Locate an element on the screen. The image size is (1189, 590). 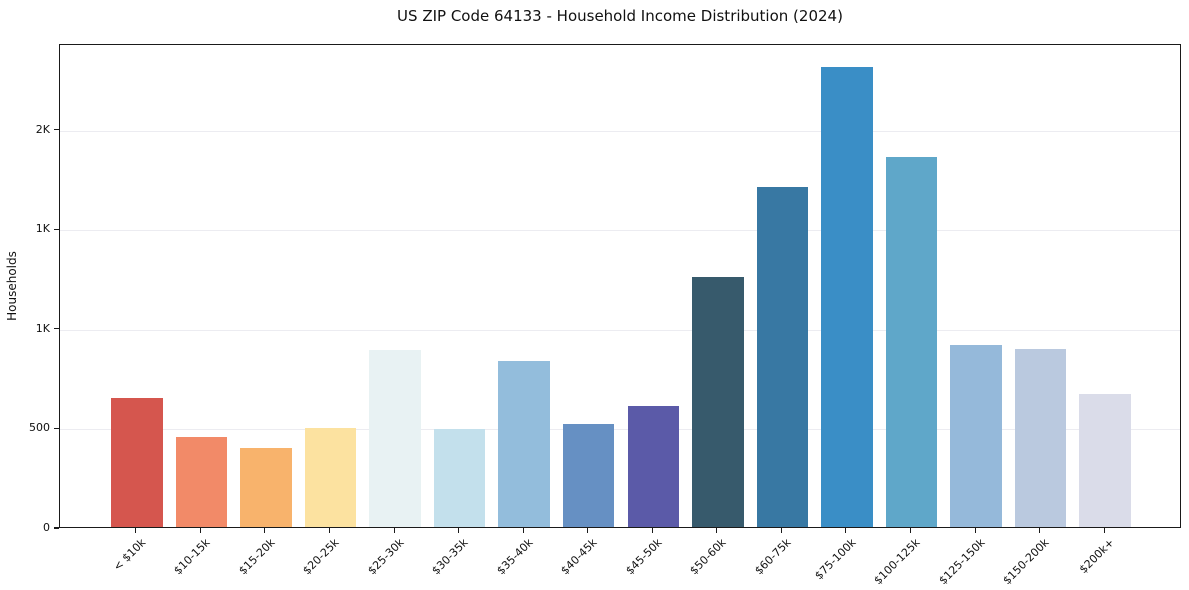
x-tick-label-$60-75k: $60-75k is located at coordinates (773, 557).